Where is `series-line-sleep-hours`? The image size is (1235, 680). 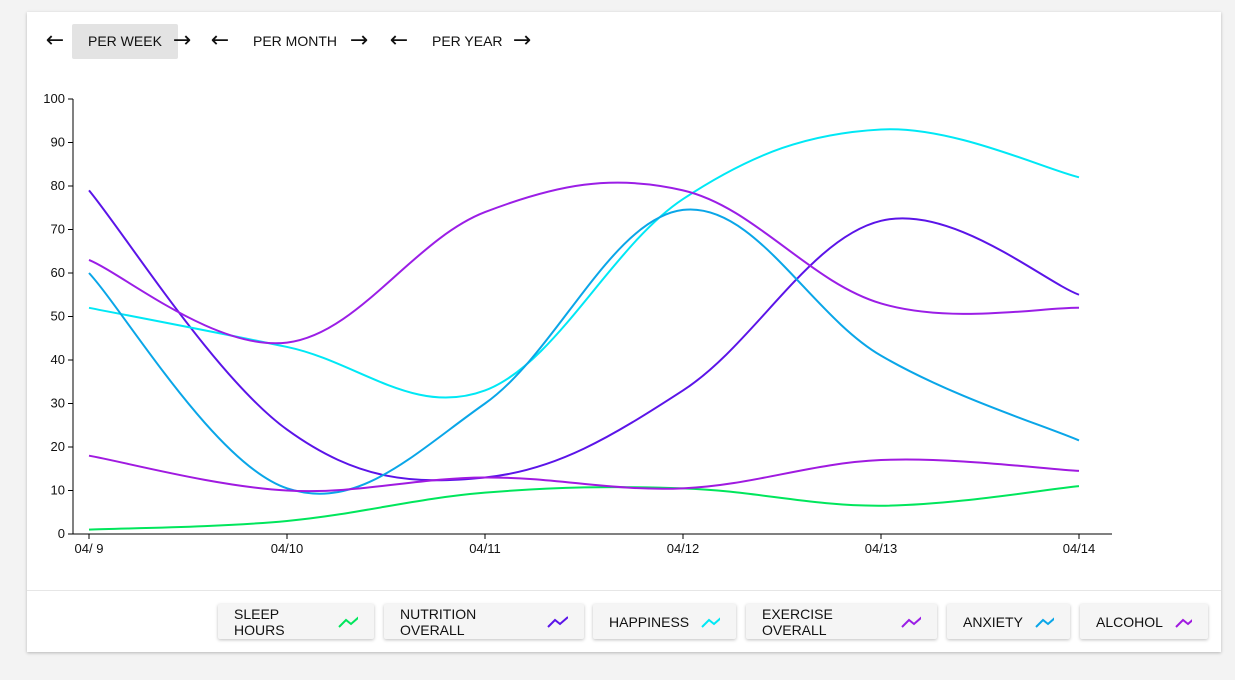
series-line-sleep-hours is located at coordinates (584, 508).